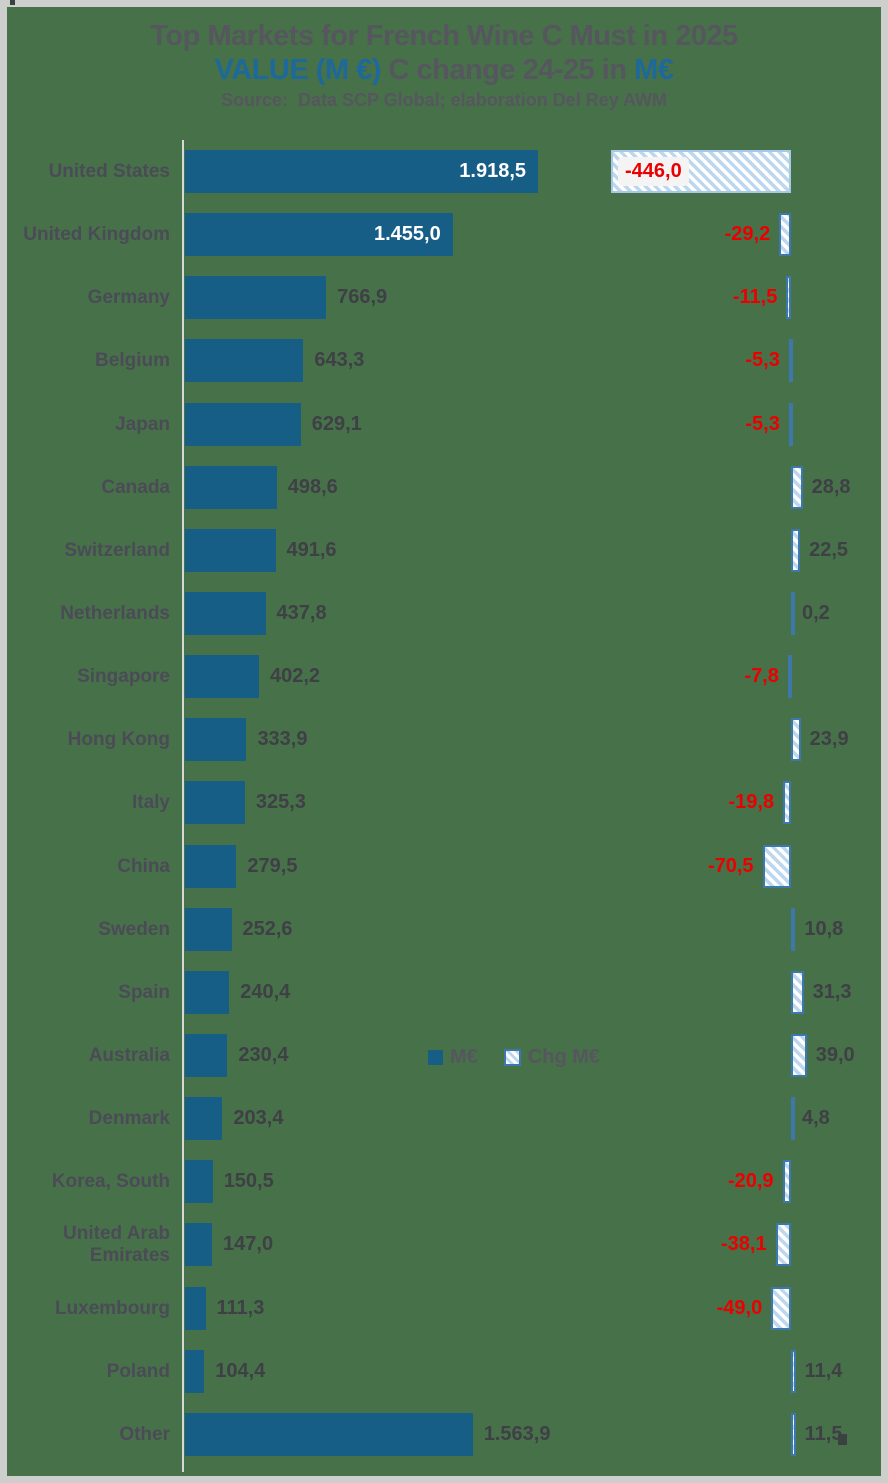  I want to click on value-label: 279,5, so click(272, 866).